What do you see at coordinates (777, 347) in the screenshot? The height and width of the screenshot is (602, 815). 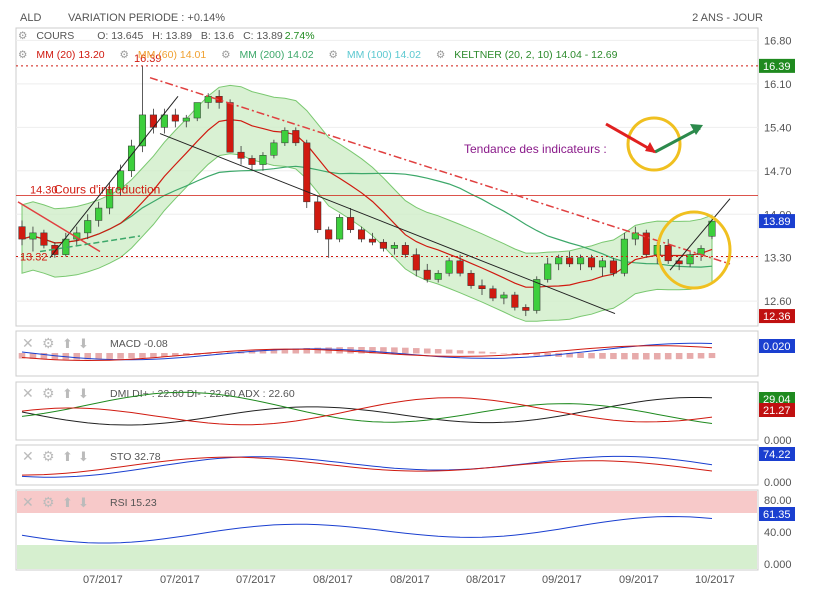 I see `macd-last-tag: 0.020` at bounding box center [777, 347].